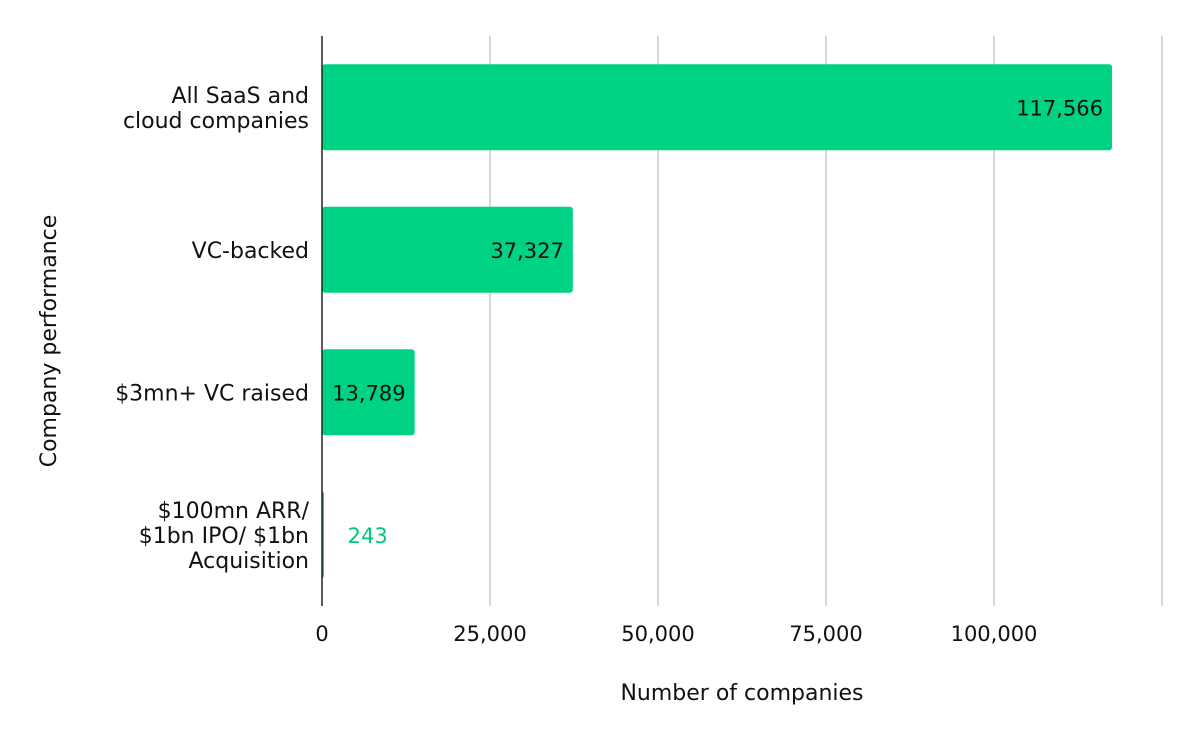 The width and height of the screenshot is (1200, 742). I want to click on data-label: 243, so click(368, 536).